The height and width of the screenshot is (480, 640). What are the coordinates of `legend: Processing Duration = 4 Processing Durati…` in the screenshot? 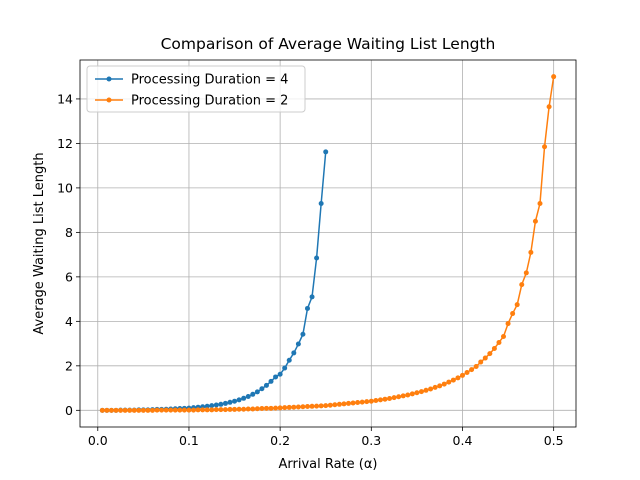 It's located at (196, 89).